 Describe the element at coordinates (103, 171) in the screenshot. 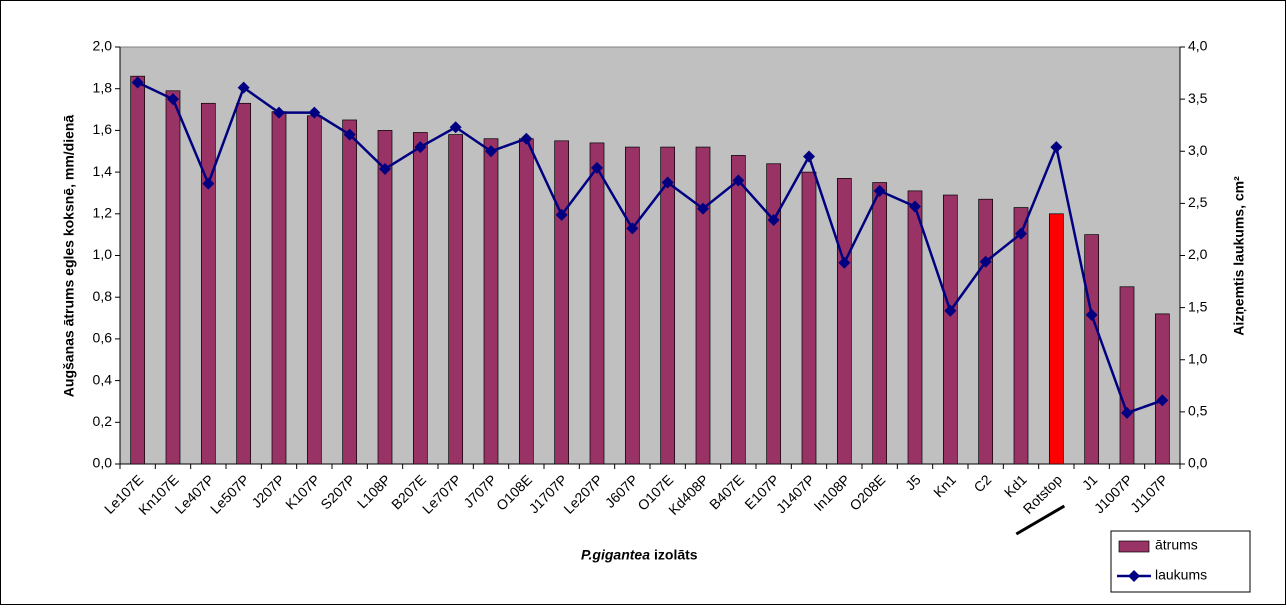

I see `y-tick-label: 1,4` at that location.